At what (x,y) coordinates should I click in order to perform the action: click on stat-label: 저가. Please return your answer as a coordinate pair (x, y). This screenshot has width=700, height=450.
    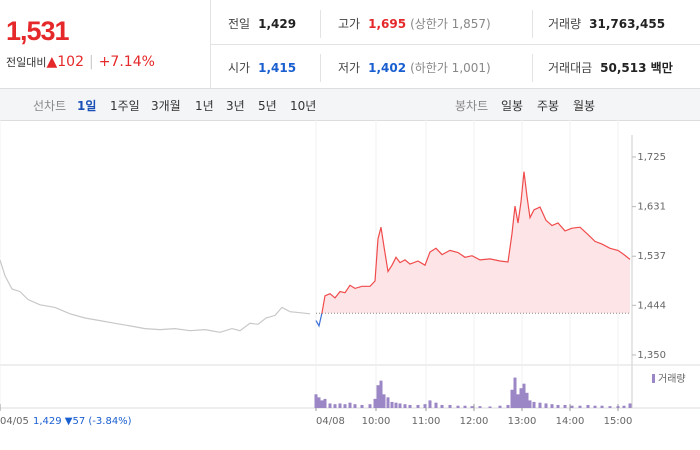
    Looking at the image, I should click on (349, 68).